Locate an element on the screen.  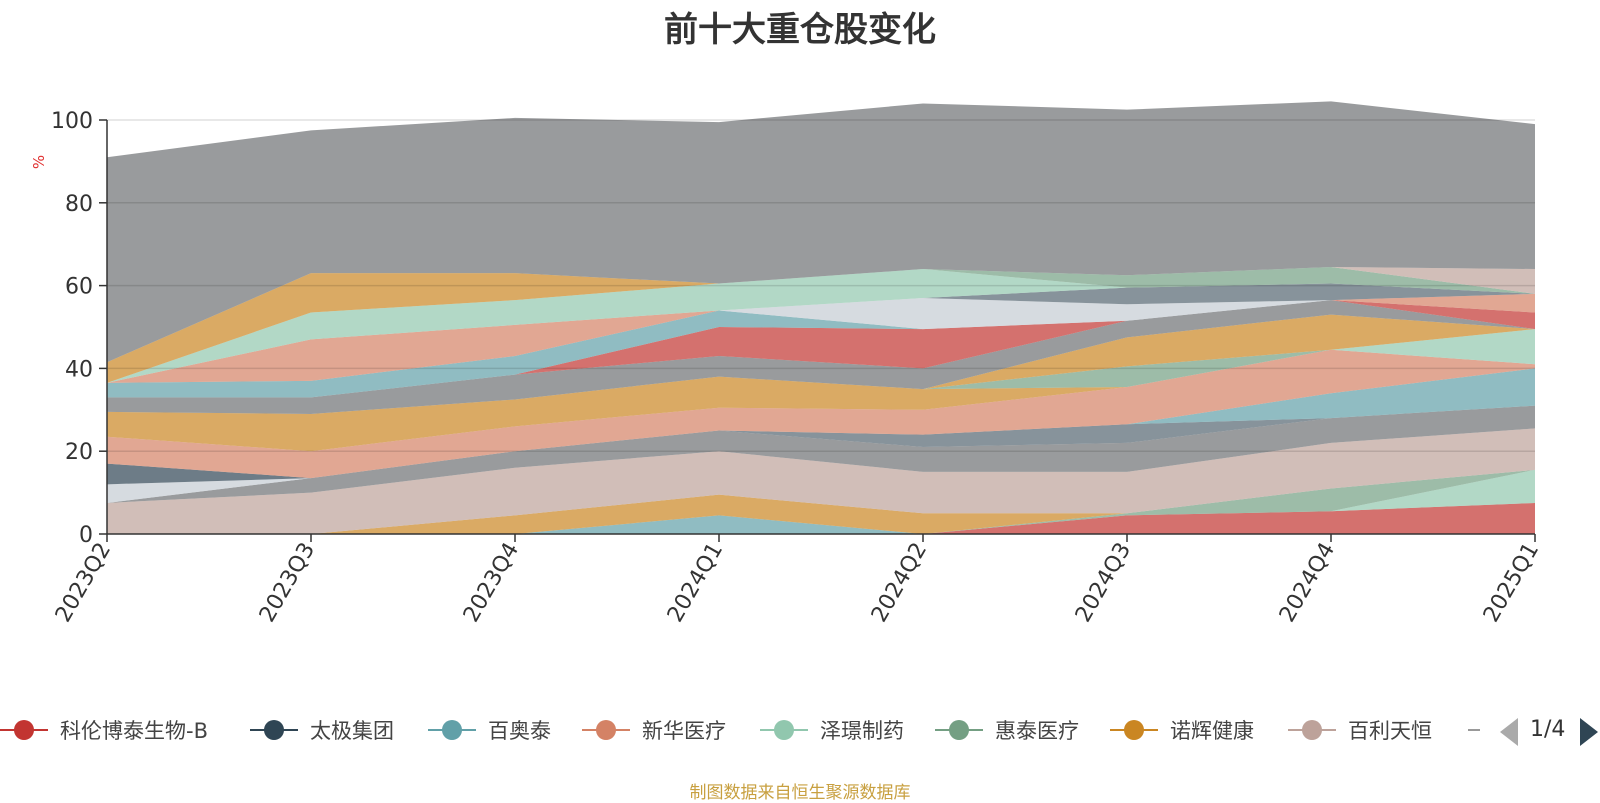
legend: 科伦博泰生物-B 太极集团 百奥泰 新华医疗 泽璟制药 惠泰医疗 诺辉健康 百利天恒 is located at coordinates (800, 730).